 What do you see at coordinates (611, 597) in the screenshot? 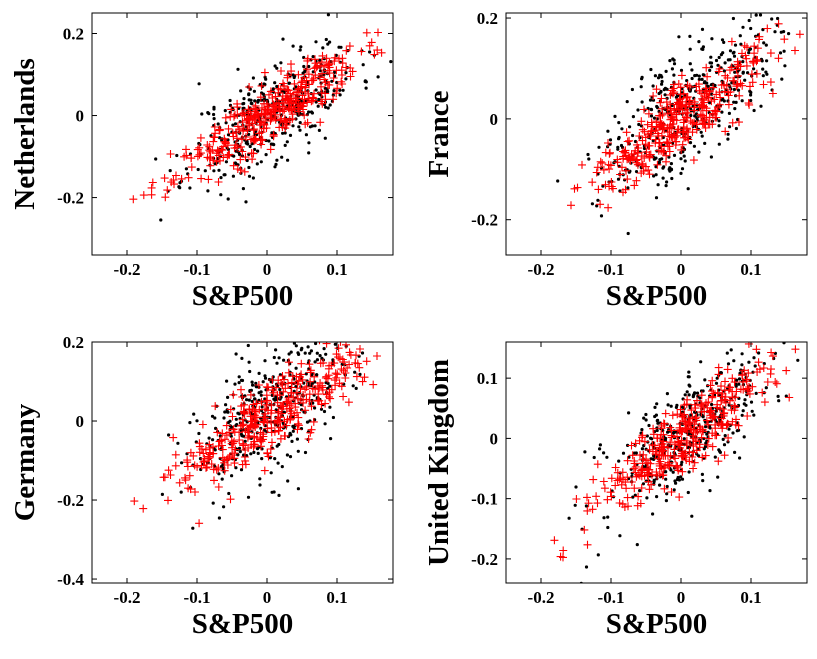
I see `x-tick-label: -0.1` at bounding box center [611, 597].